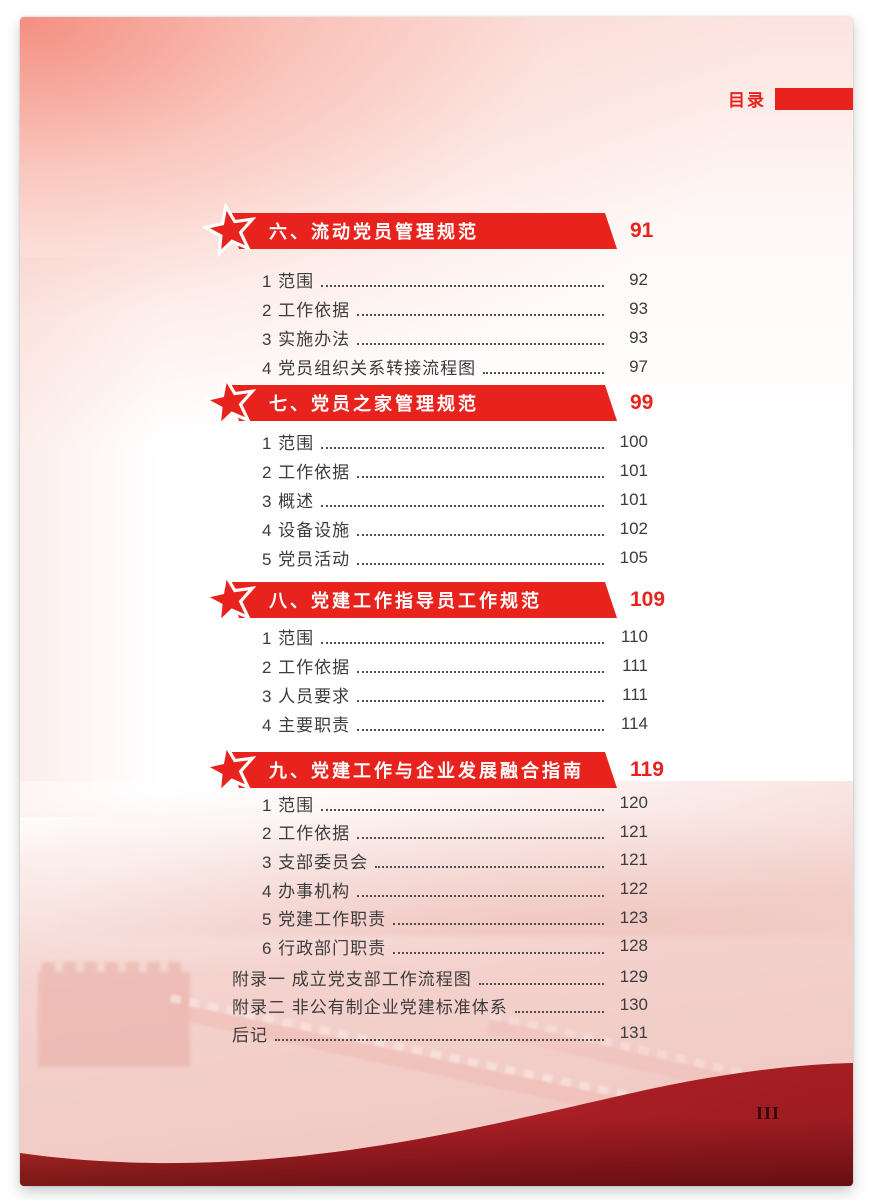  I want to click on toc-item-row: 1 范围 100, so click(455, 441).